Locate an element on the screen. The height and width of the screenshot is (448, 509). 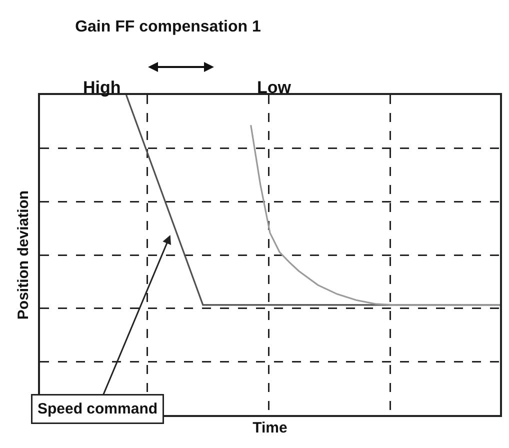
annotation: Low is located at coordinates (274, 87).